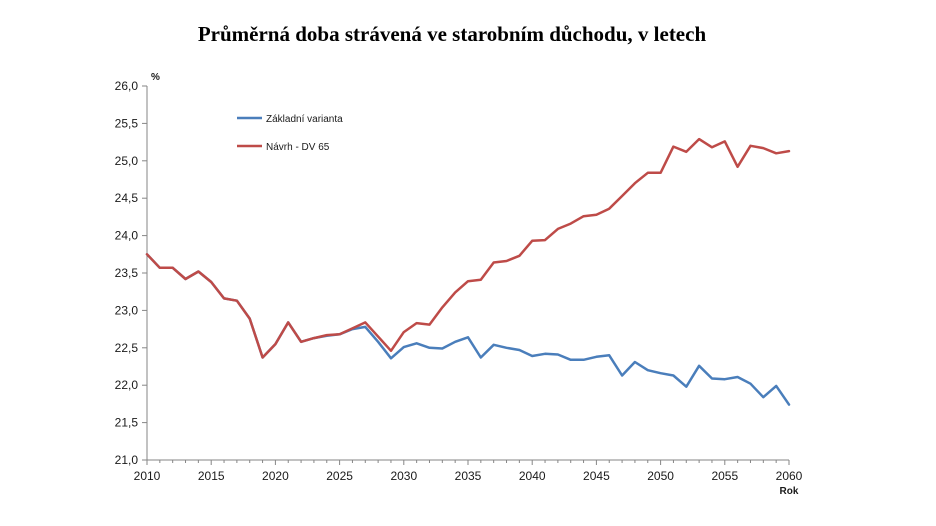  Describe the element at coordinates (724, 476) in the screenshot. I see `x-tick-label: 2055` at that location.